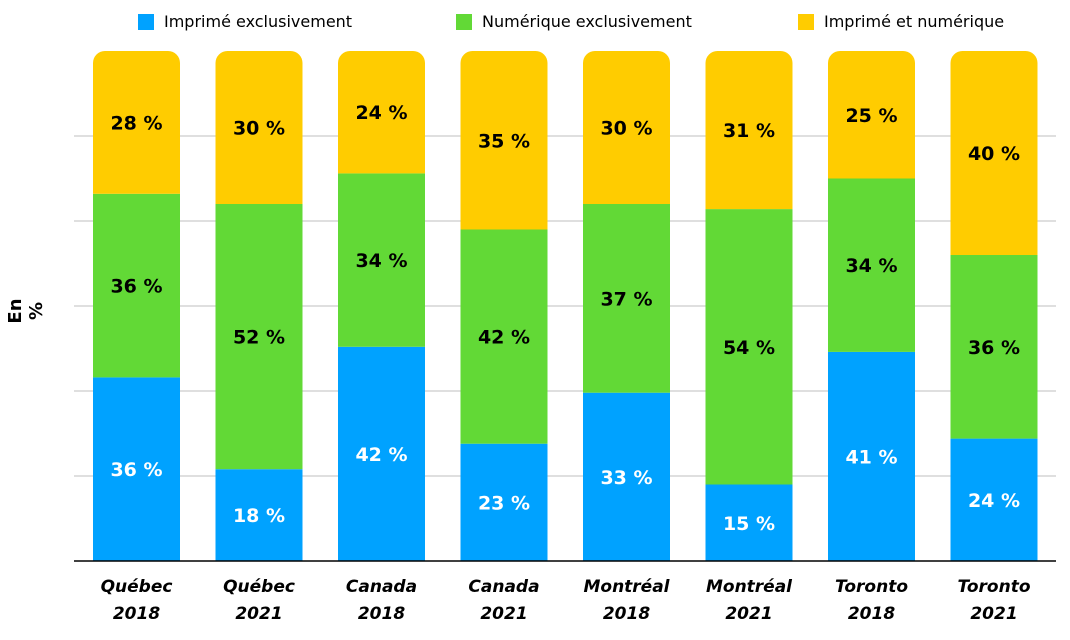 This screenshot has width=1070, height=640. I want to click on bar-value-label: 31 %, so click(749, 131).